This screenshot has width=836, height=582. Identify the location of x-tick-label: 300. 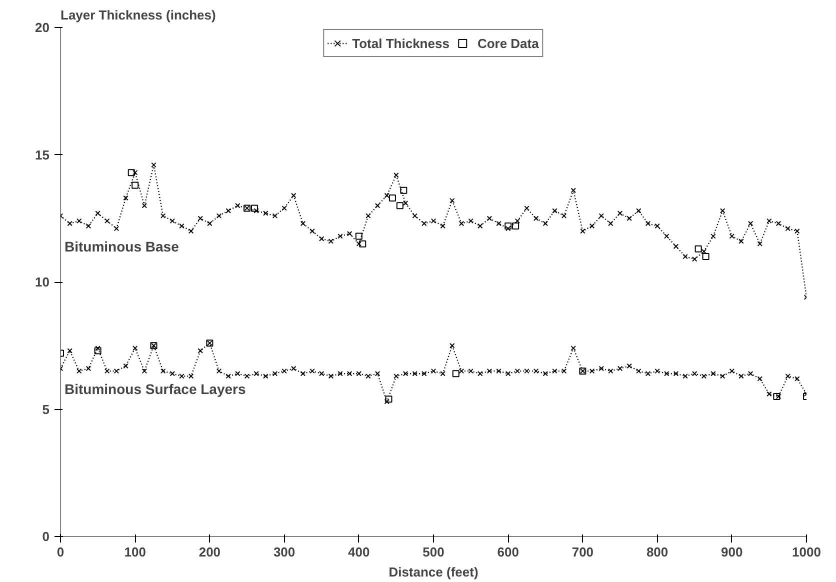
(284, 552).